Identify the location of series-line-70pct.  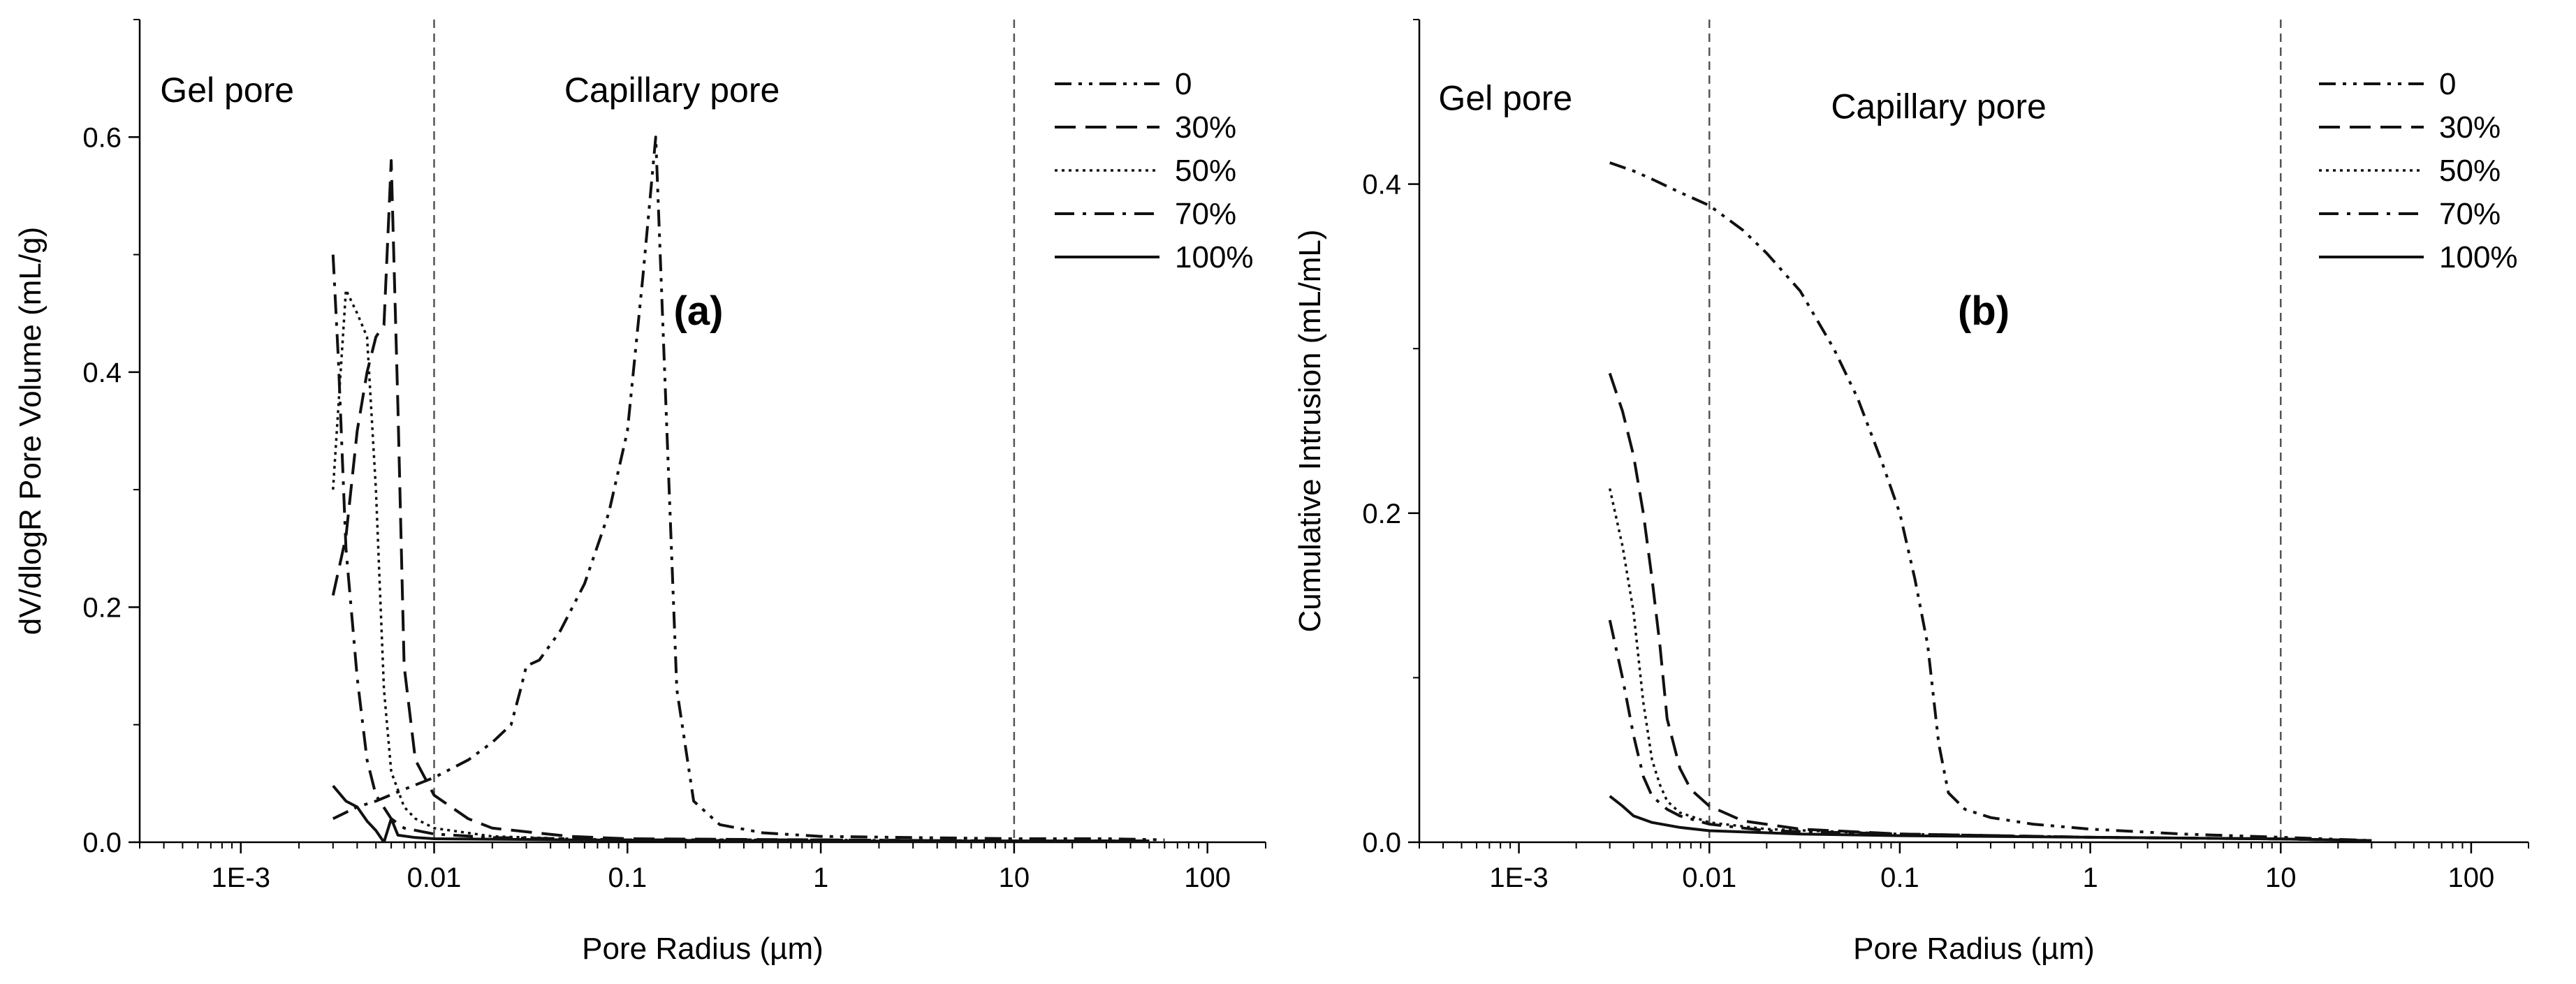
(1990, 730).